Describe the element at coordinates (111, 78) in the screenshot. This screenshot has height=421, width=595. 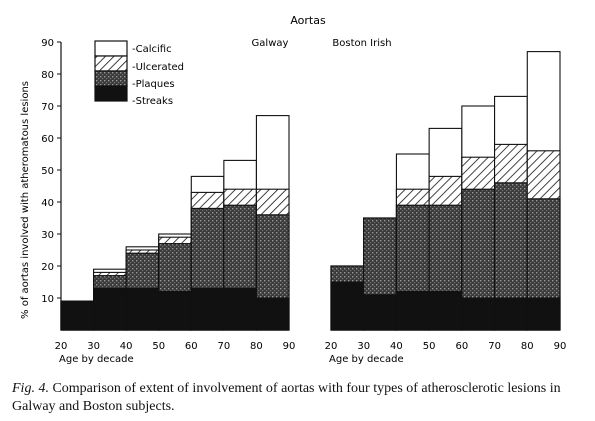
I see `legend-swatch-plaques` at that location.